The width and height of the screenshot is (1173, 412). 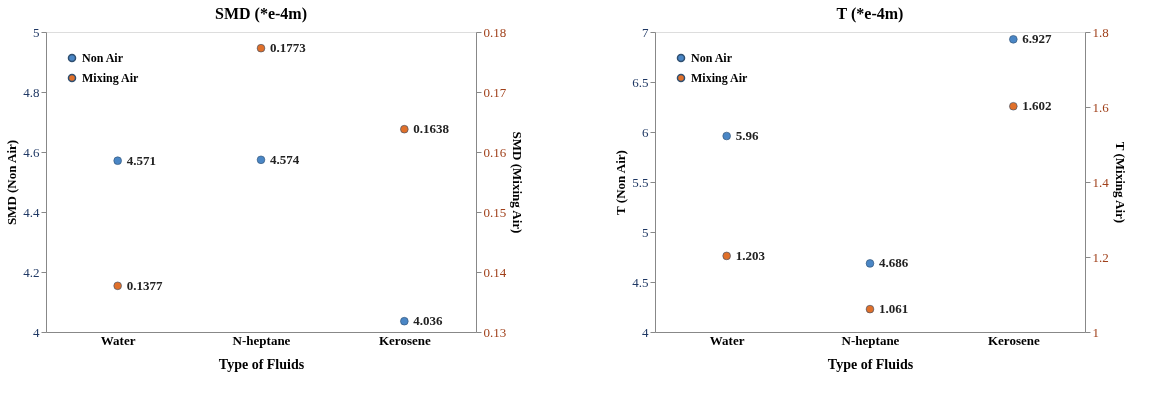 What do you see at coordinates (1100, 32) in the screenshot?
I see `y2-tick-label: 1.8` at bounding box center [1100, 32].